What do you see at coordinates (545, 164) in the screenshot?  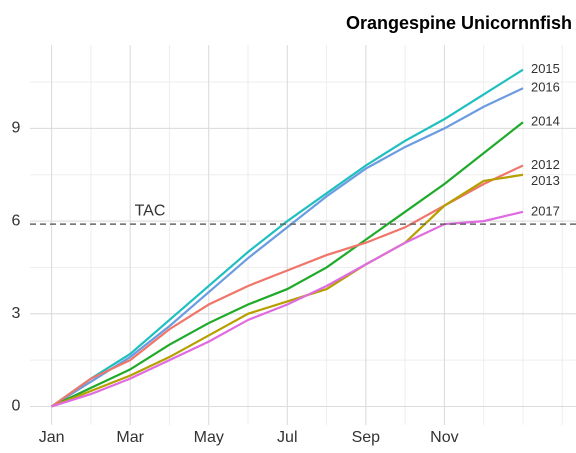 I see `series-label: 2012` at bounding box center [545, 164].